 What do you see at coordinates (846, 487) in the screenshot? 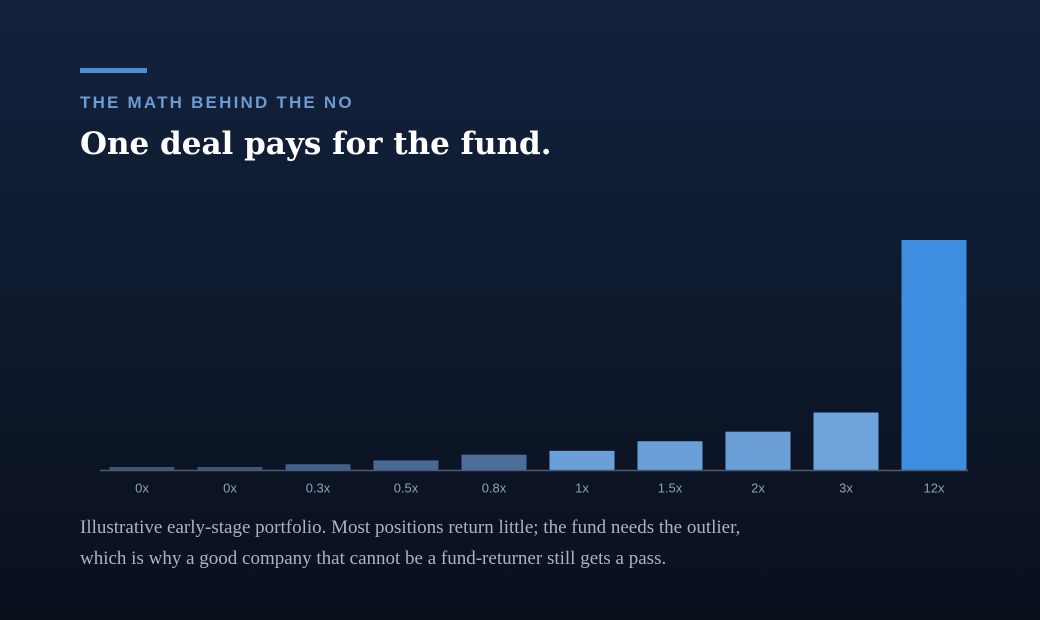
I see `bar-label: 3x` at bounding box center [846, 487].